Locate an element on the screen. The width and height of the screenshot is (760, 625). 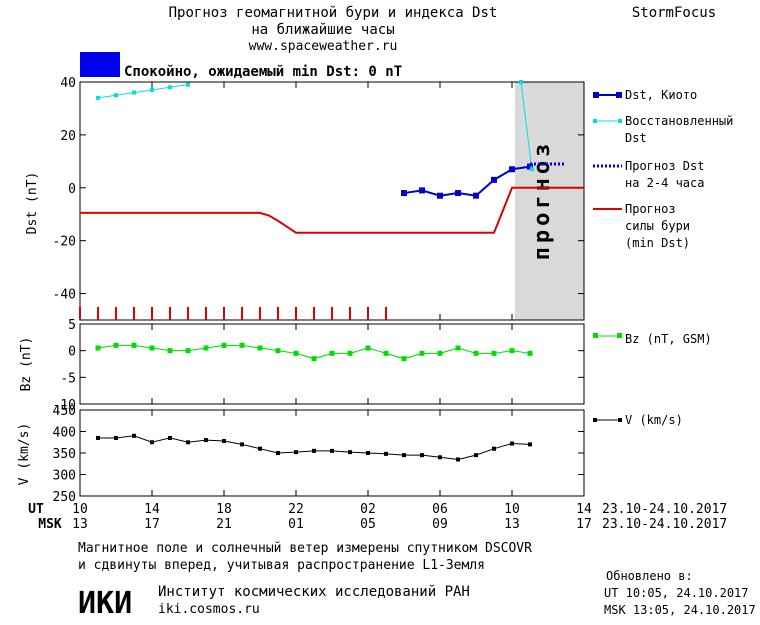
brand-name: StormFocus is located at coordinates (674, 13).